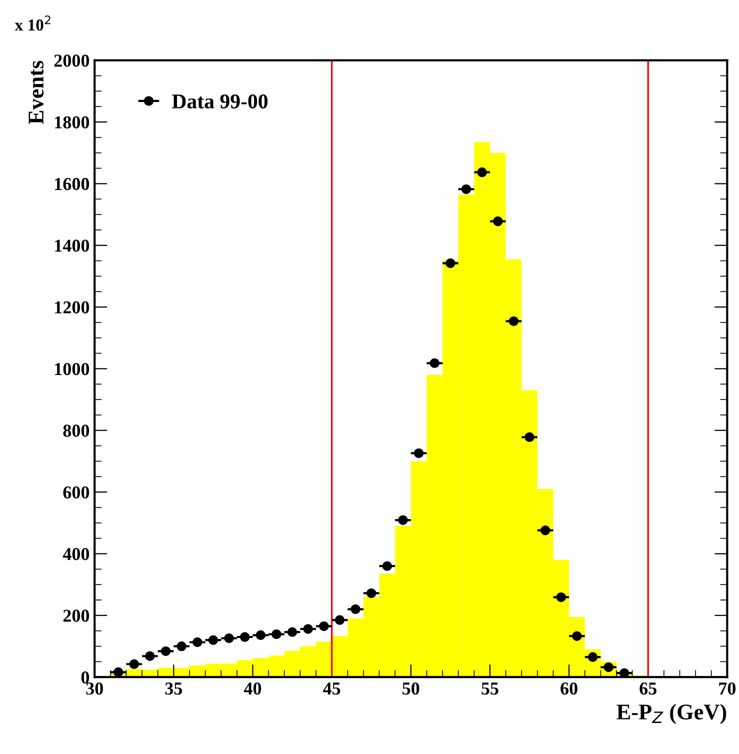 This screenshot has height=754, width=739. I want to click on y-tick-label: 0, so click(85, 677).